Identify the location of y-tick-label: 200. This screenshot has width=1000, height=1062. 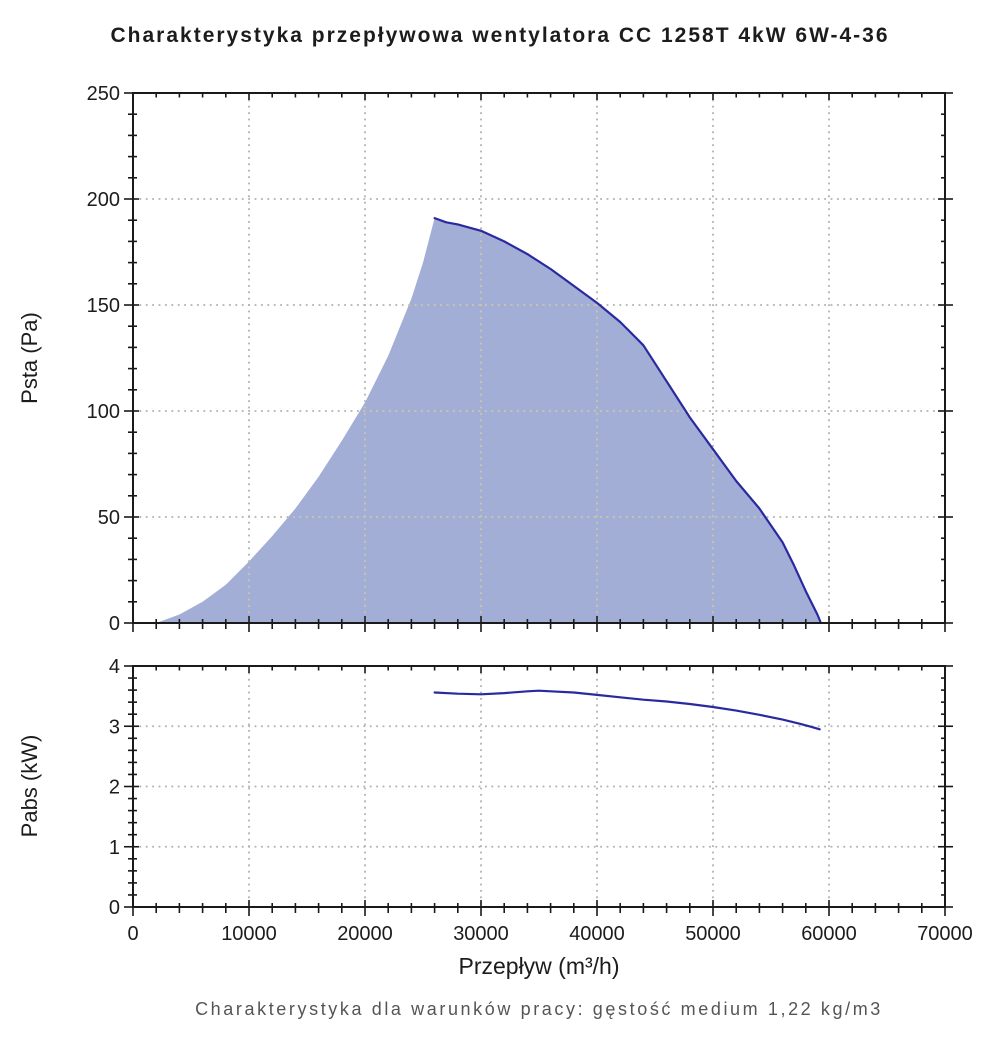
(103, 200).